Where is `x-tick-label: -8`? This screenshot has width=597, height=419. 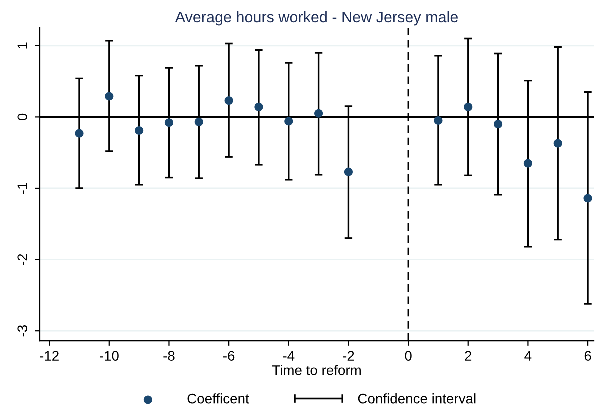 x-tick-label: -8 is located at coordinates (169, 356).